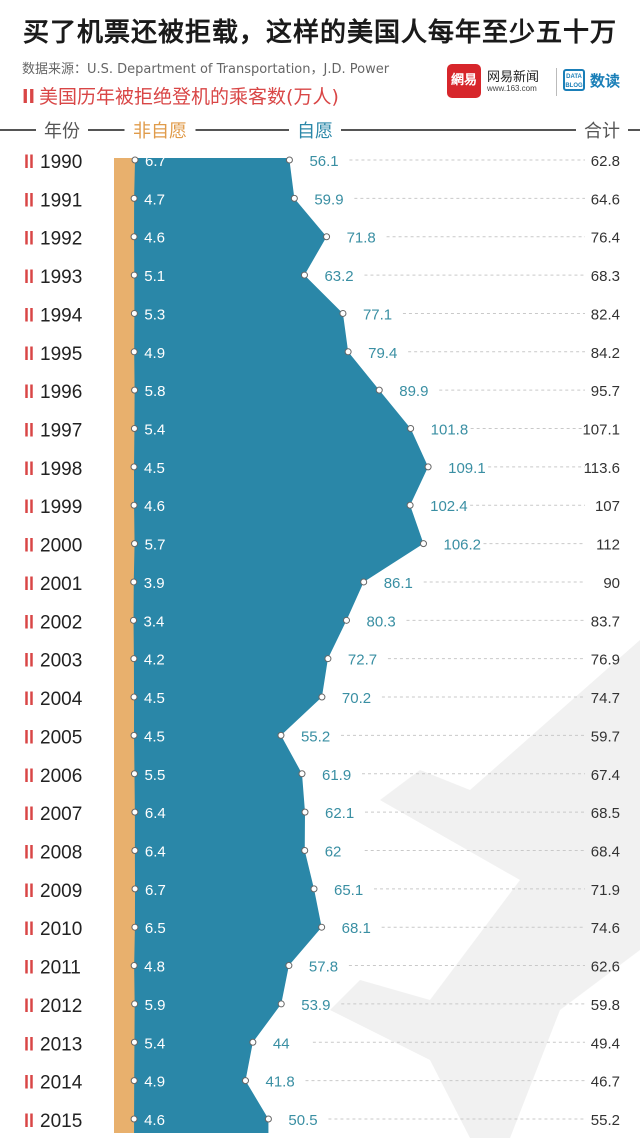 This screenshot has height=1138, width=640. I want to click on voluntary-value: 80.3, so click(381, 621).